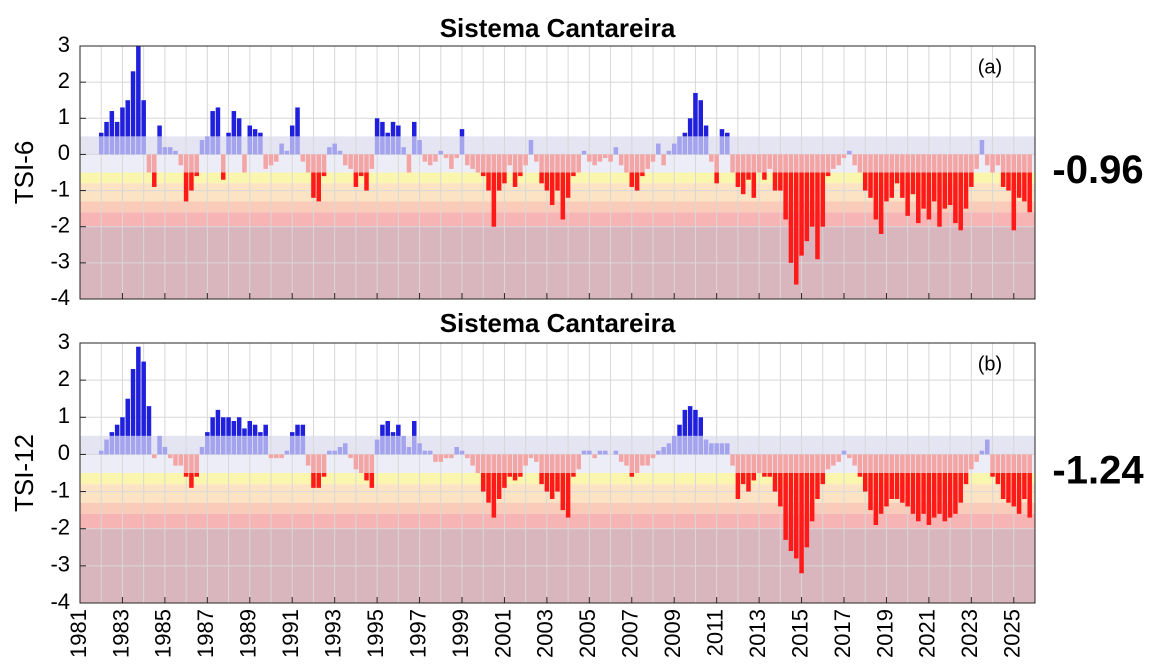 This screenshot has height=672, width=1149. What do you see at coordinates (799, 633) in the screenshot?
I see `x-tick-label: 2015` at bounding box center [799, 633].